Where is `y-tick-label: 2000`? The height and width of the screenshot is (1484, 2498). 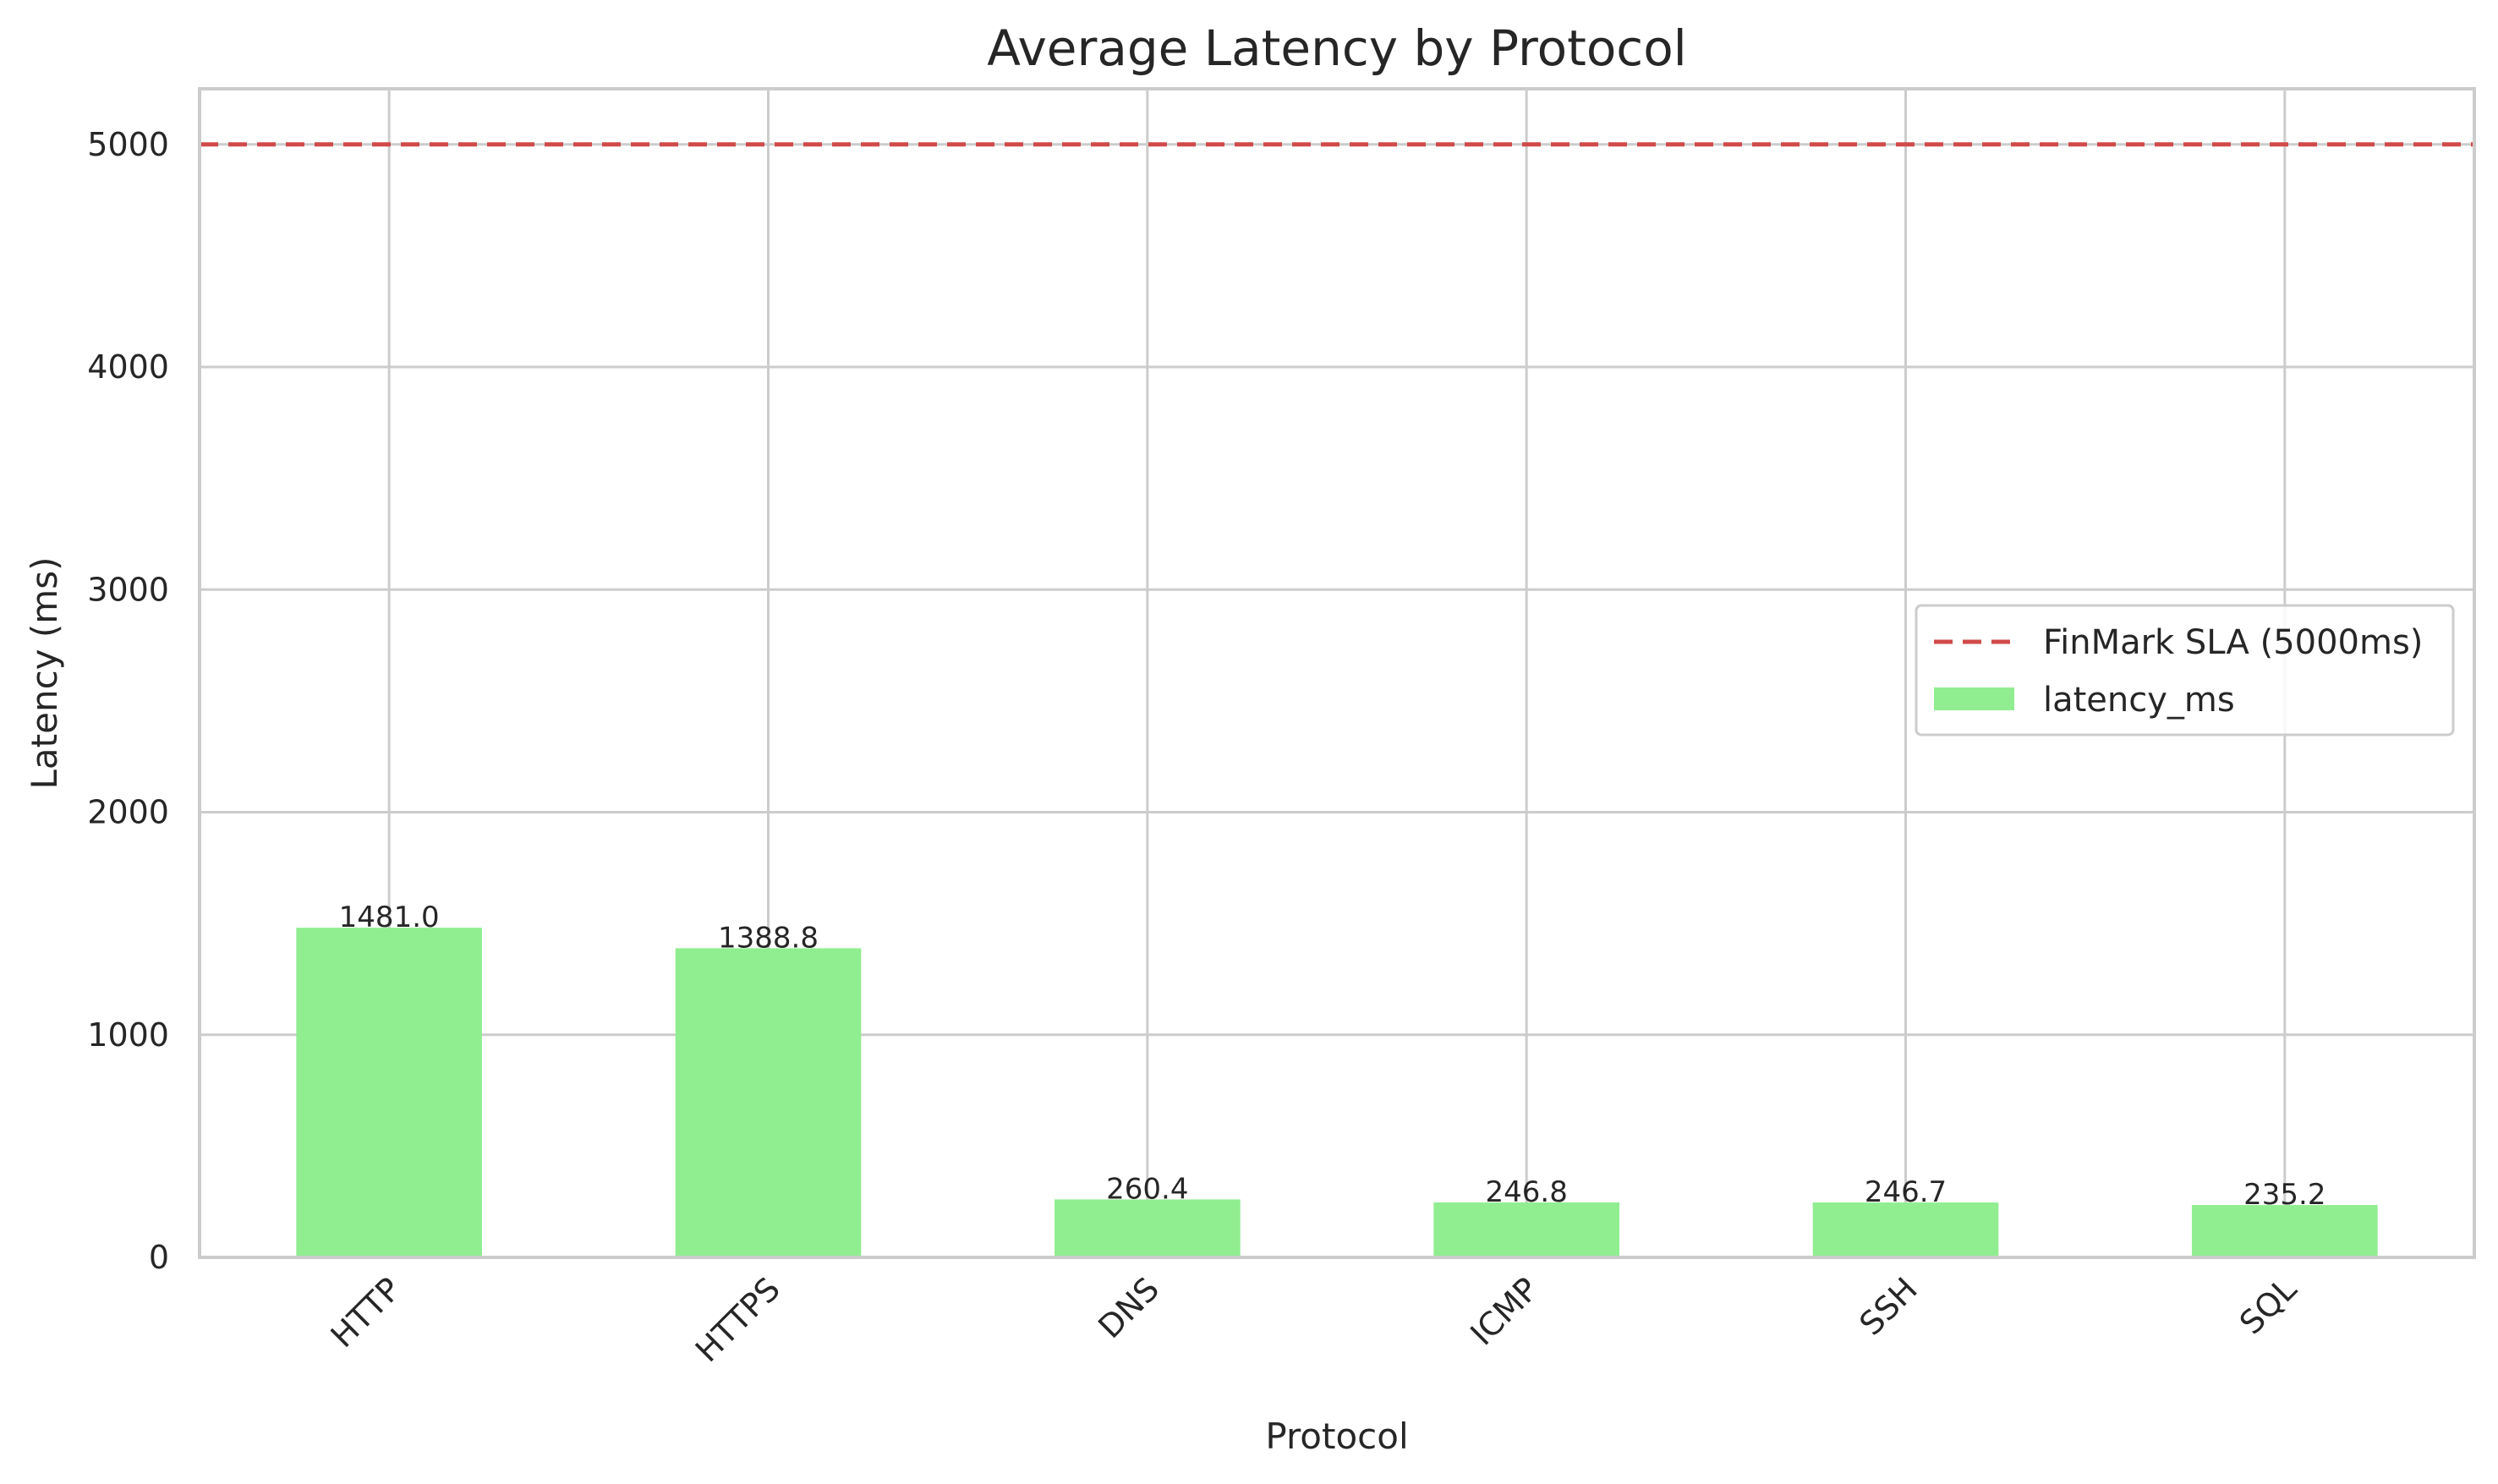
y-tick-label: 2000 is located at coordinates (128, 812).